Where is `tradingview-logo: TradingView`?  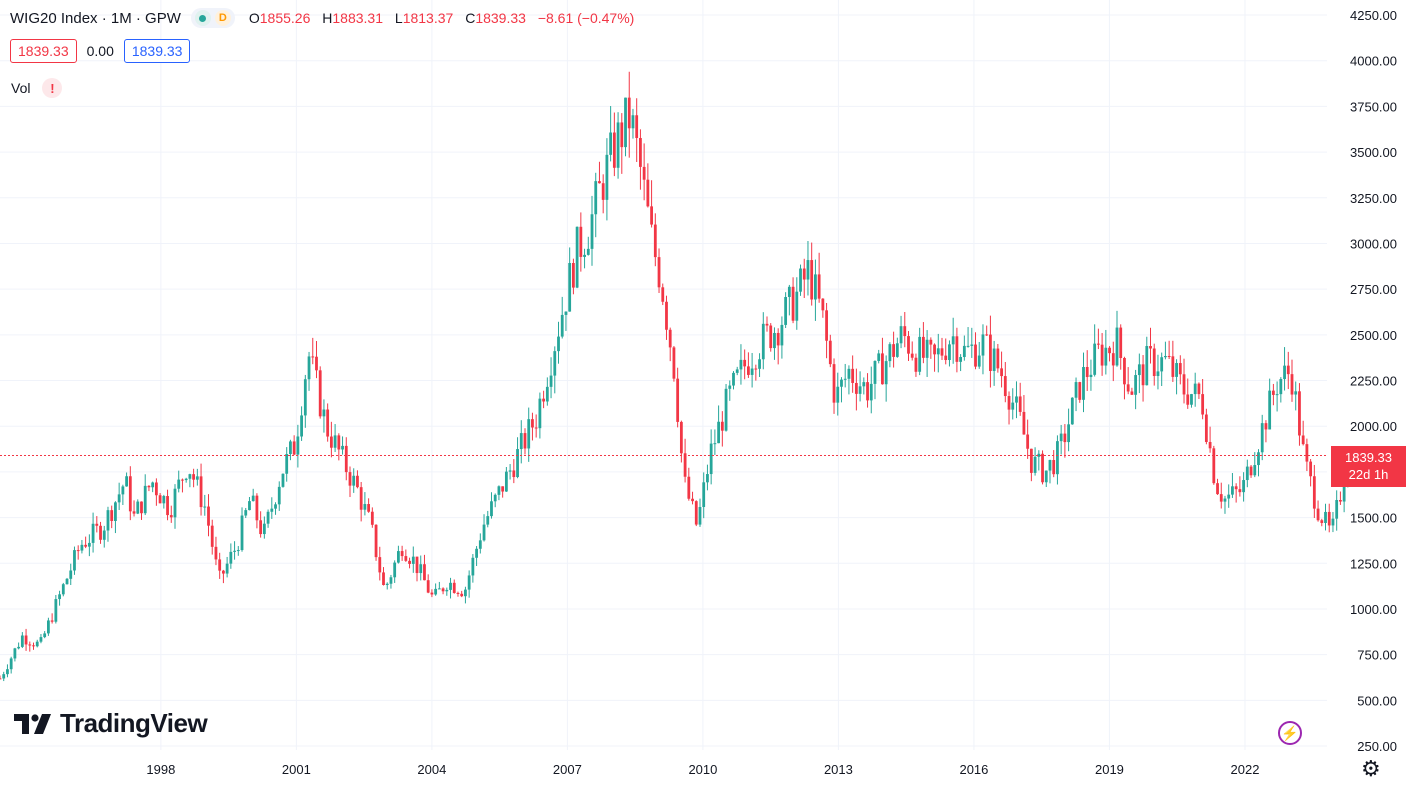
tradingview-logo: TradingView is located at coordinates (111, 723).